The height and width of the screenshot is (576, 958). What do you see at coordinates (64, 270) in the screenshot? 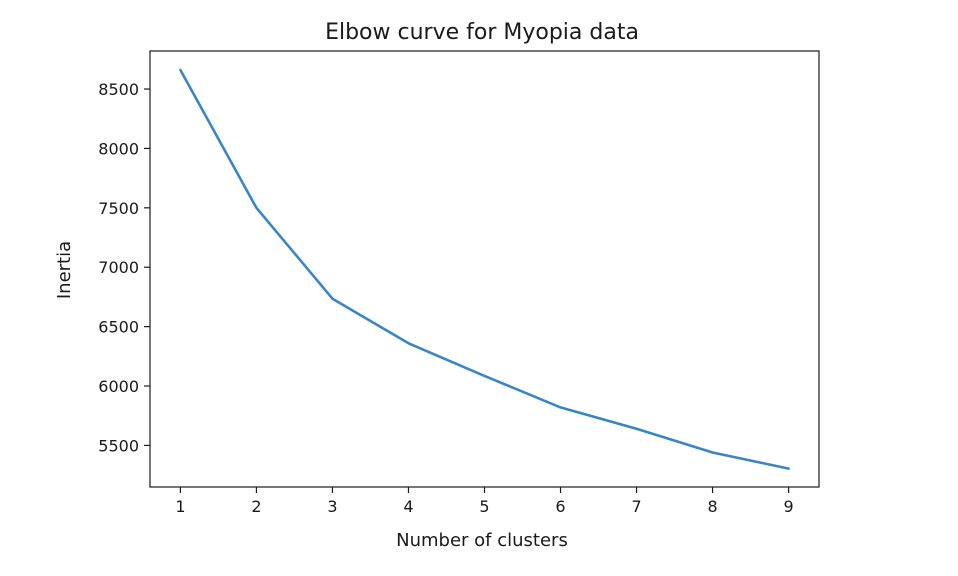
I see `y-axis-label: Inertia` at bounding box center [64, 270].